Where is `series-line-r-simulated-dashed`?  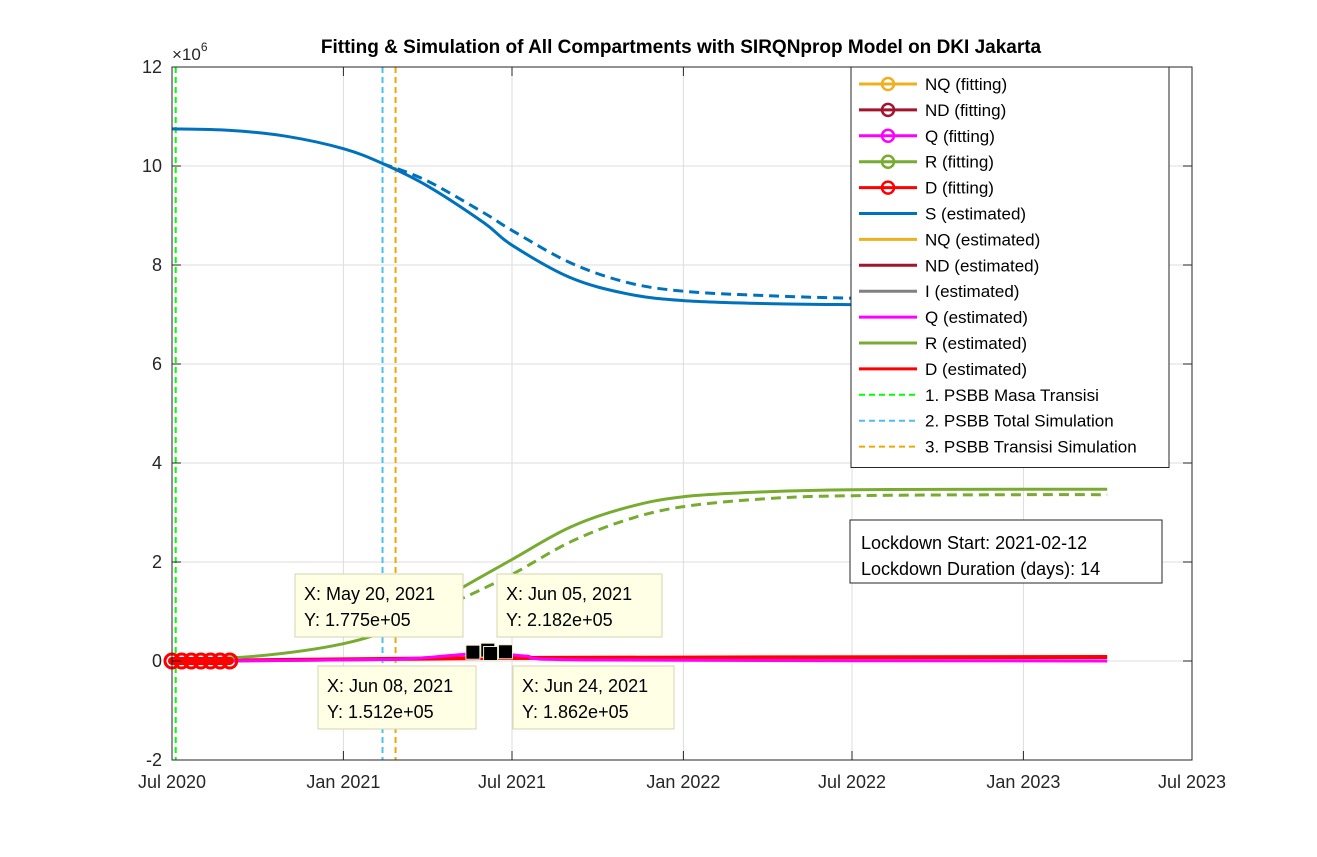 series-line-r-simulated-dashed is located at coordinates (744, 564).